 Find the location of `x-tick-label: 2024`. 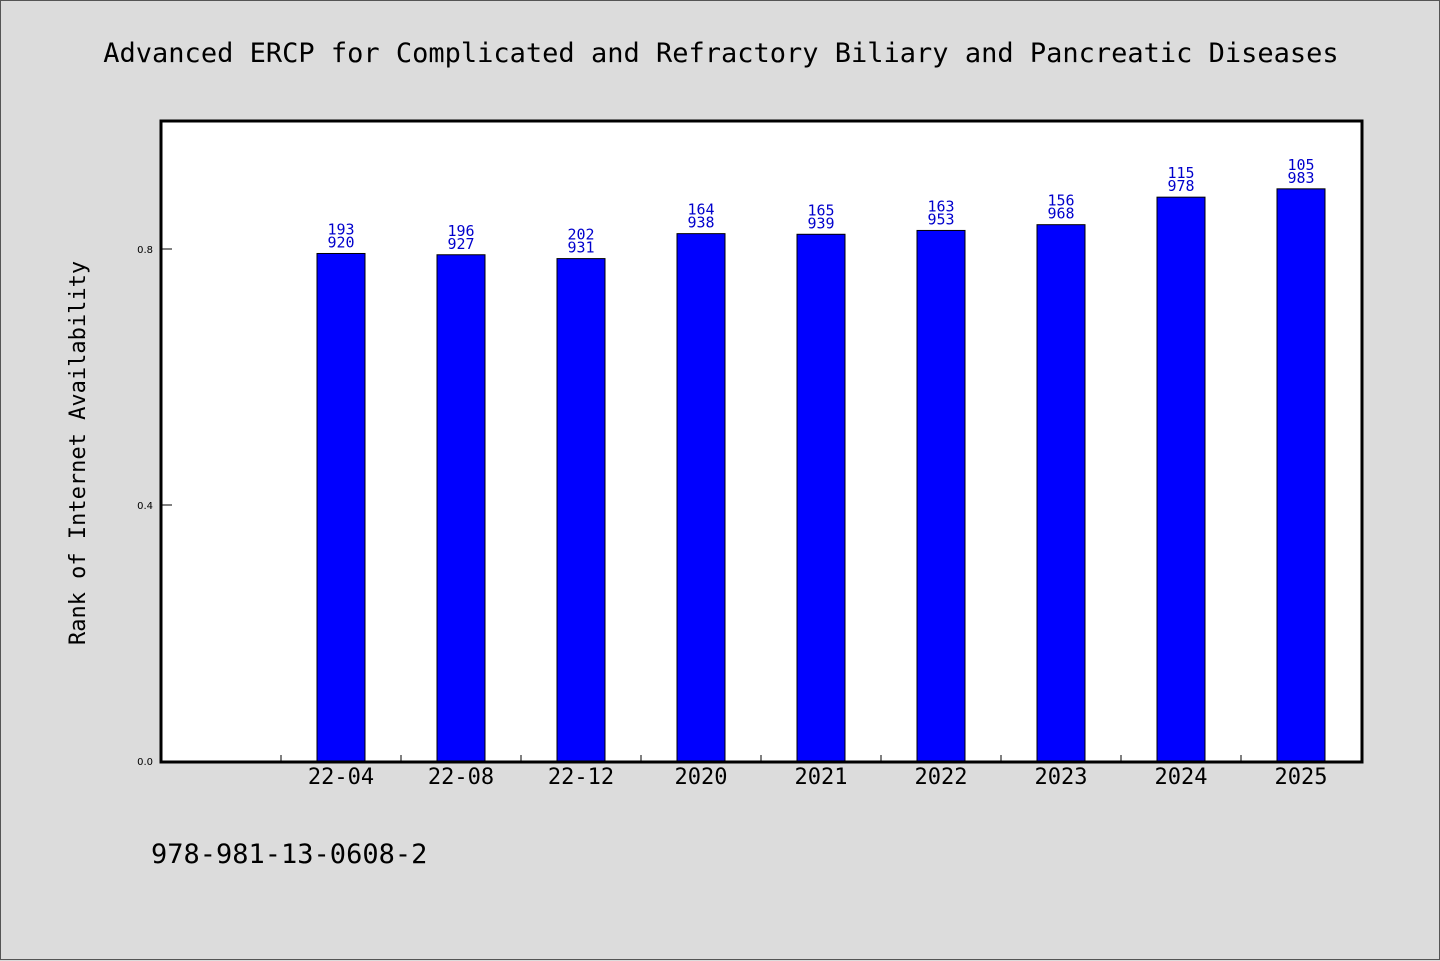

x-tick-label: 2024 is located at coordinates (1181, 777).